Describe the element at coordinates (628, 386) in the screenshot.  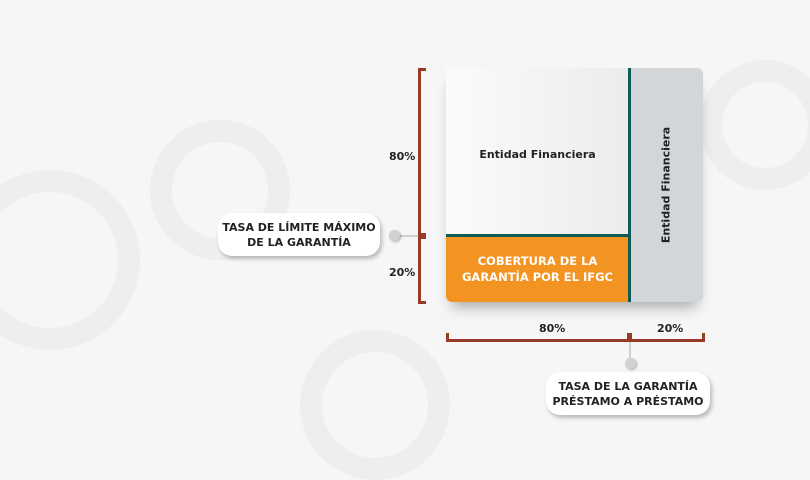
I see `callout-bottom-line1: TASA DE LA GARANTÍA` at that location.